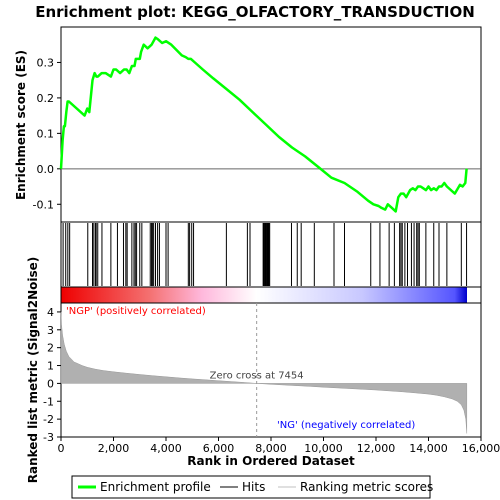  What do you see at coordinates (428, 448) in the screenshot?
I see `x-tick-label: 14,000` at bounding box center [428, 448].